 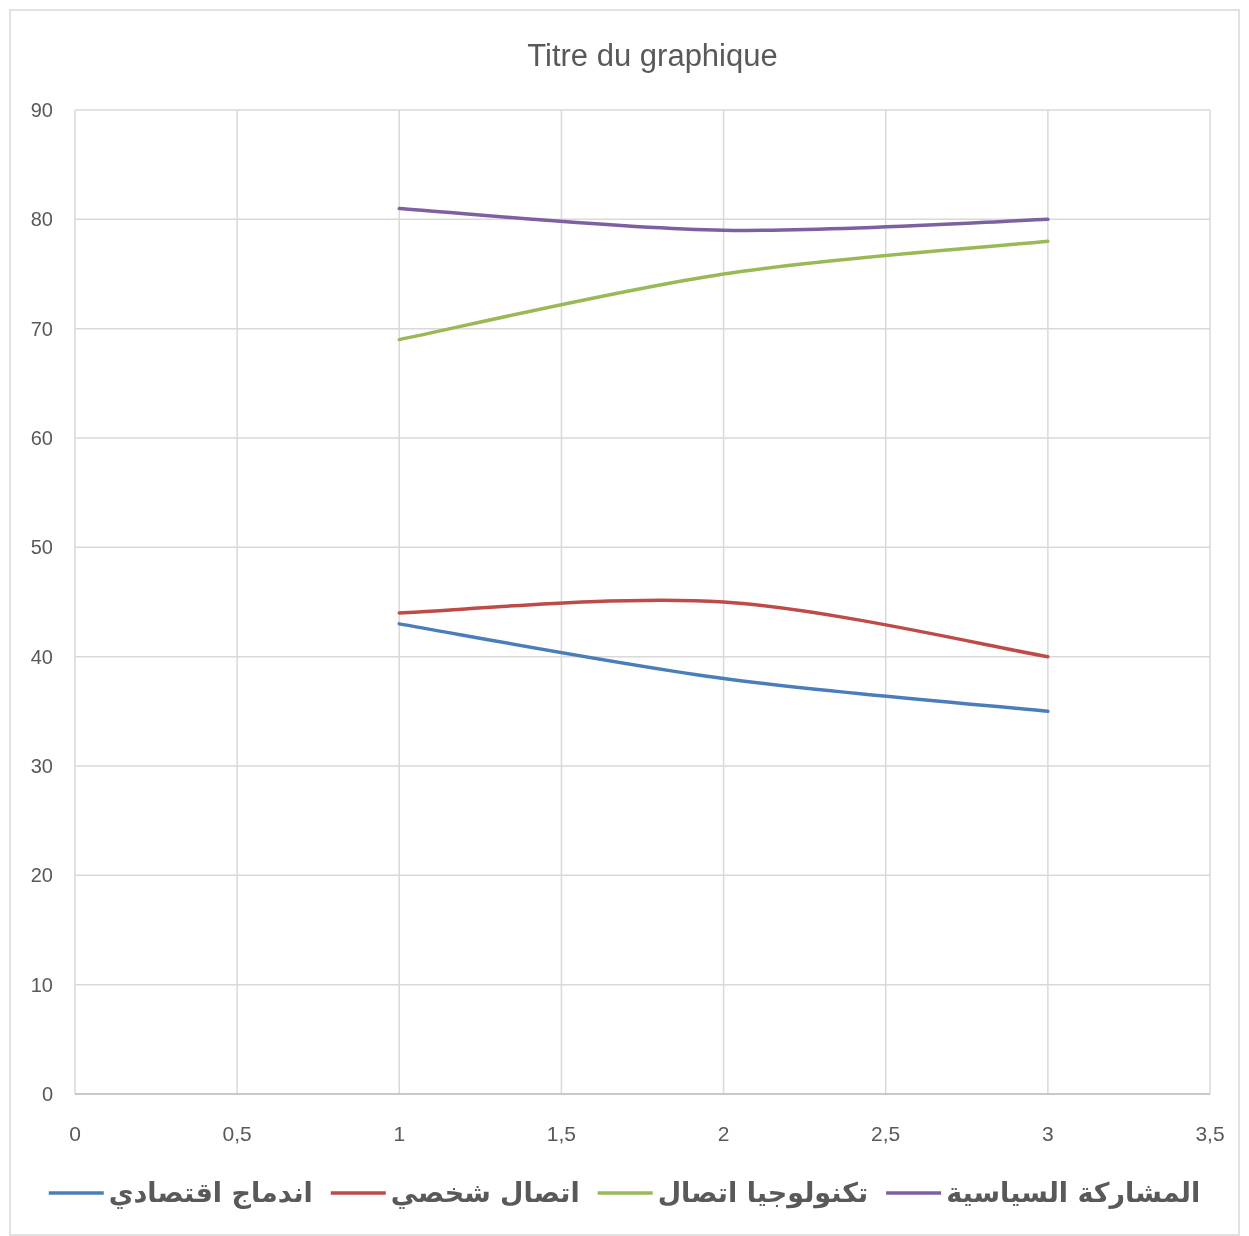 What do you see at coordinates (41, 219) in the screenshot?
I see `y-tick-label: 80` at bounding box center [41, 219].